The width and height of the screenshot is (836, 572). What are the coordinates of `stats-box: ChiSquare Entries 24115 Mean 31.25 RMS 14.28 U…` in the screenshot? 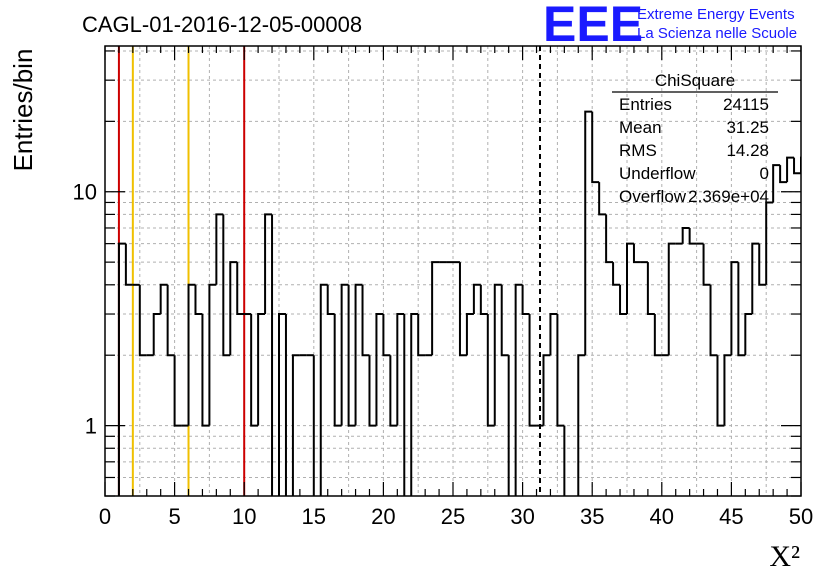 It's located at (695, 138).